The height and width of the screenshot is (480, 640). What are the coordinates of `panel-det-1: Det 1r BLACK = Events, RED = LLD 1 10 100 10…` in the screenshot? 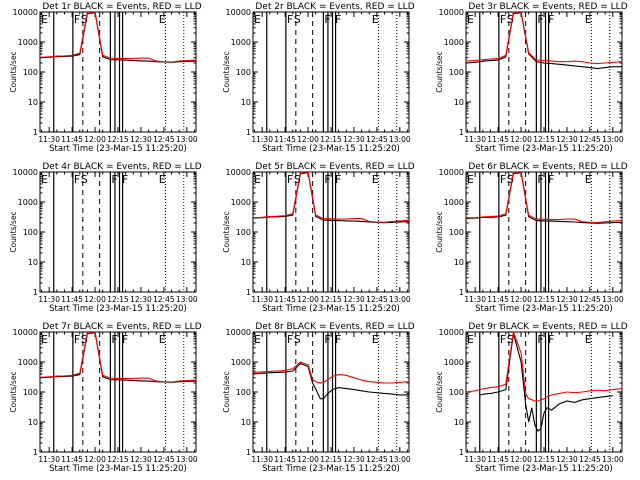 It's located at (105, 78).